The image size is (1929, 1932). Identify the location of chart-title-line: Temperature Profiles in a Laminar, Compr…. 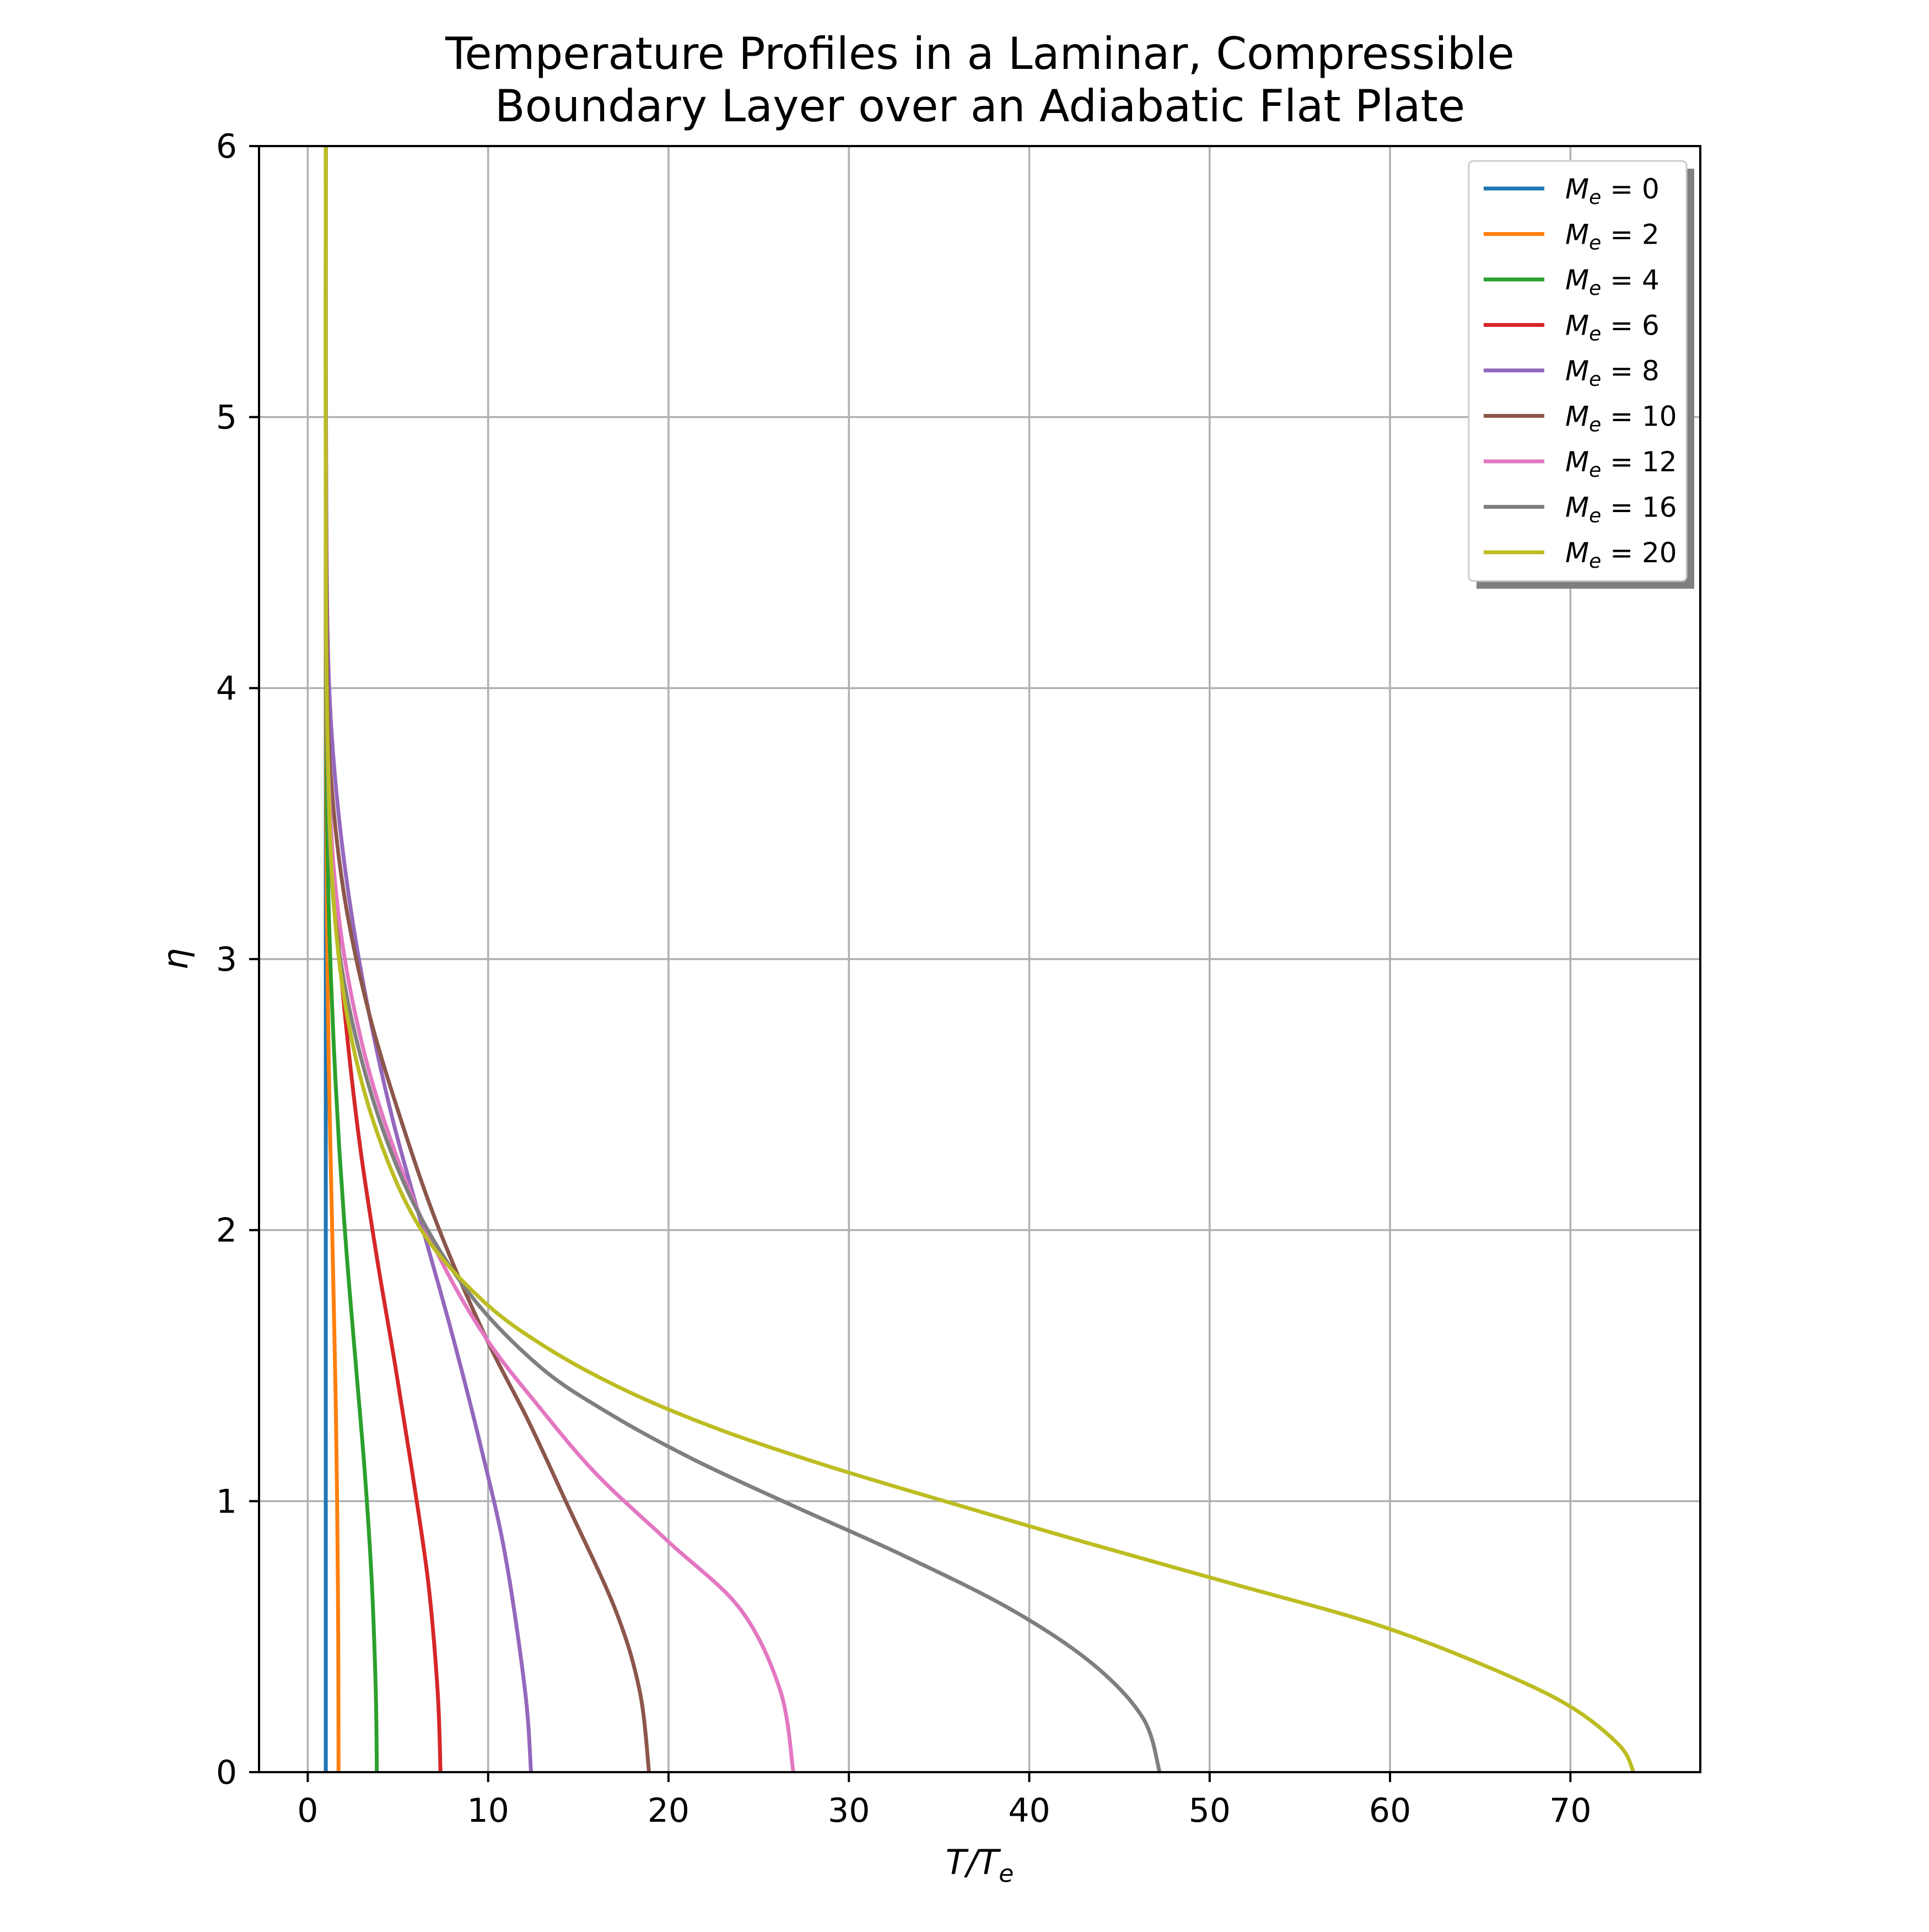
(980, 53).